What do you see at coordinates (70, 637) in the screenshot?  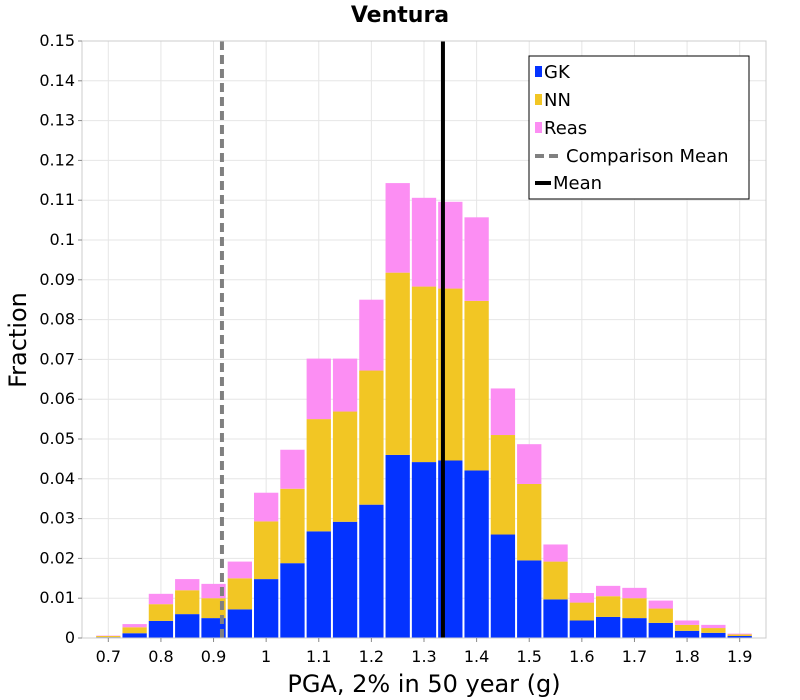 I see `y-tick-label-0: 0` at bounding box center [70, 637].